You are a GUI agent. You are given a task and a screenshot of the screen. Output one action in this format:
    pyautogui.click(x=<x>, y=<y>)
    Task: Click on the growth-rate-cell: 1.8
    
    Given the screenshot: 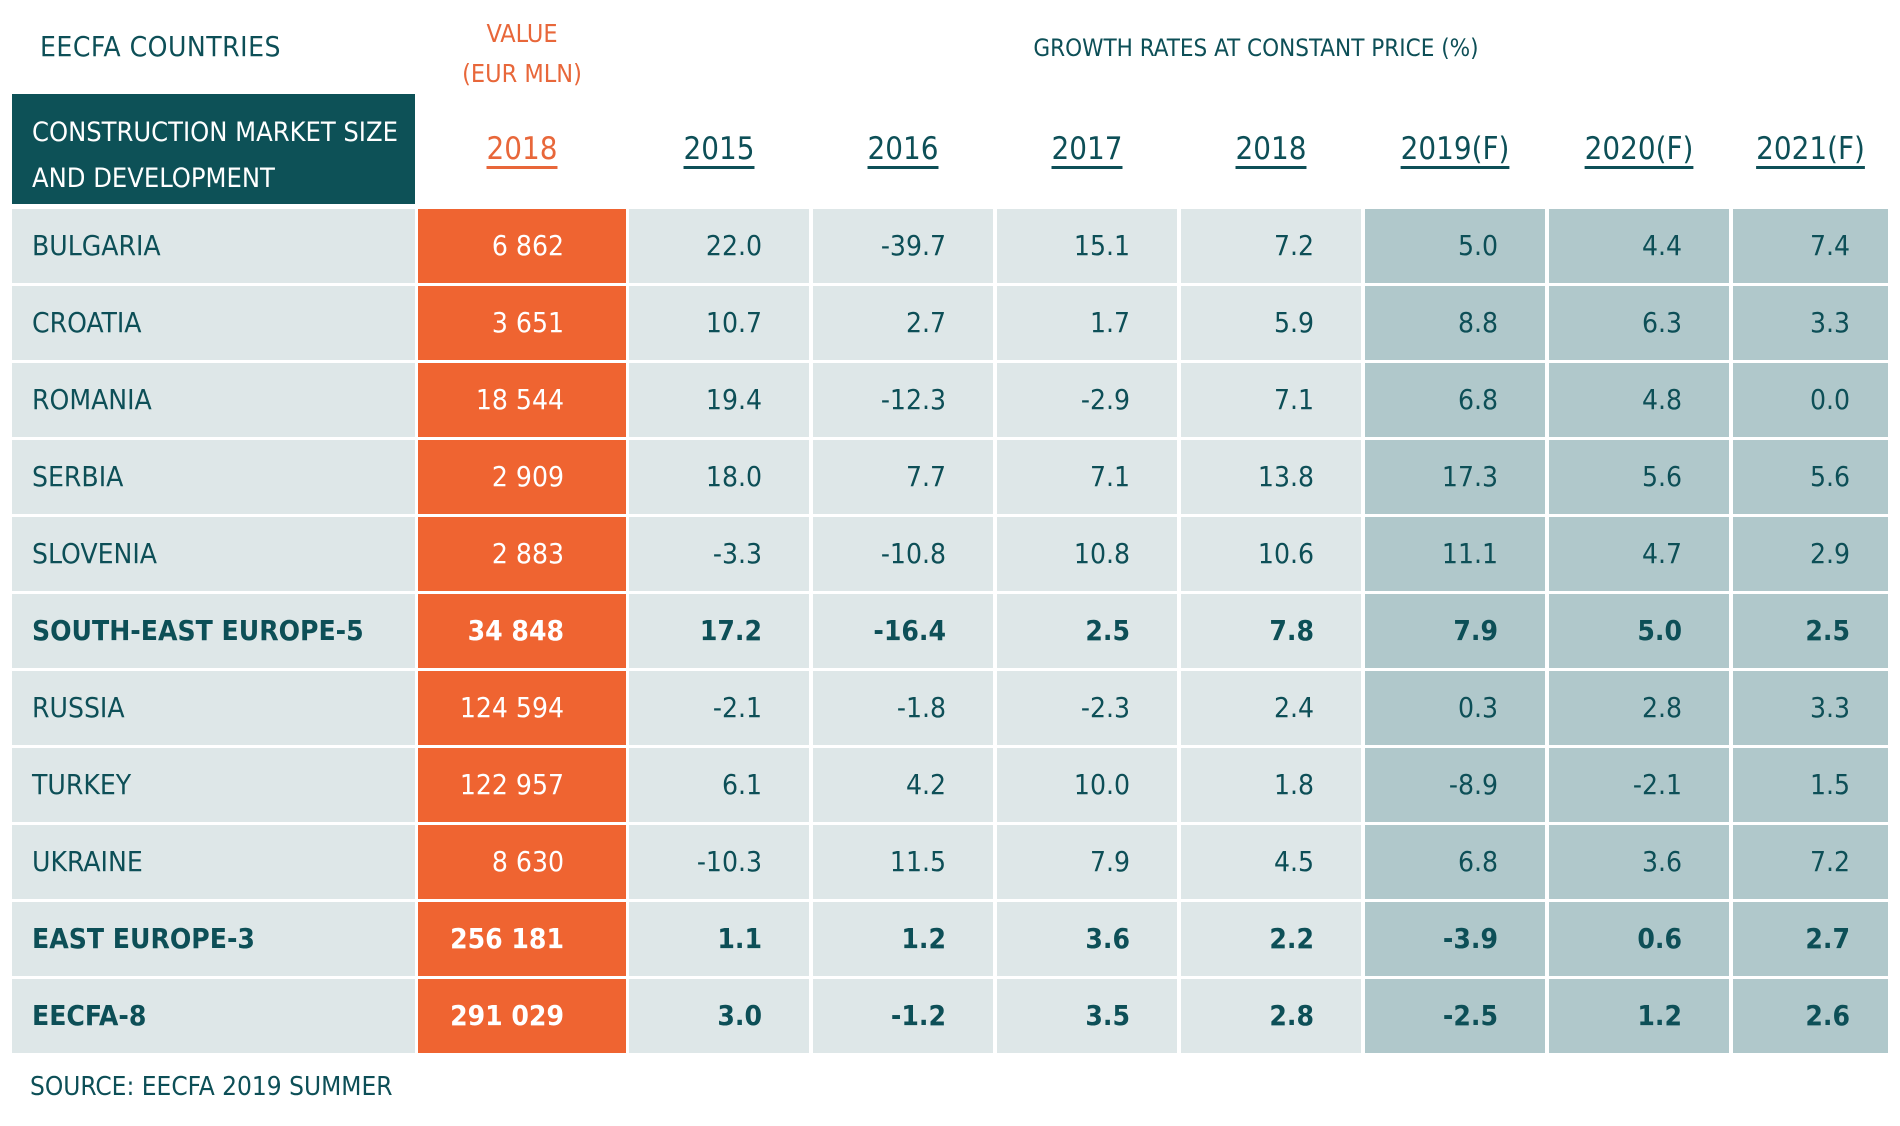 What is the action you would take?
    pyautogui.click(x=1271, y=785)
    